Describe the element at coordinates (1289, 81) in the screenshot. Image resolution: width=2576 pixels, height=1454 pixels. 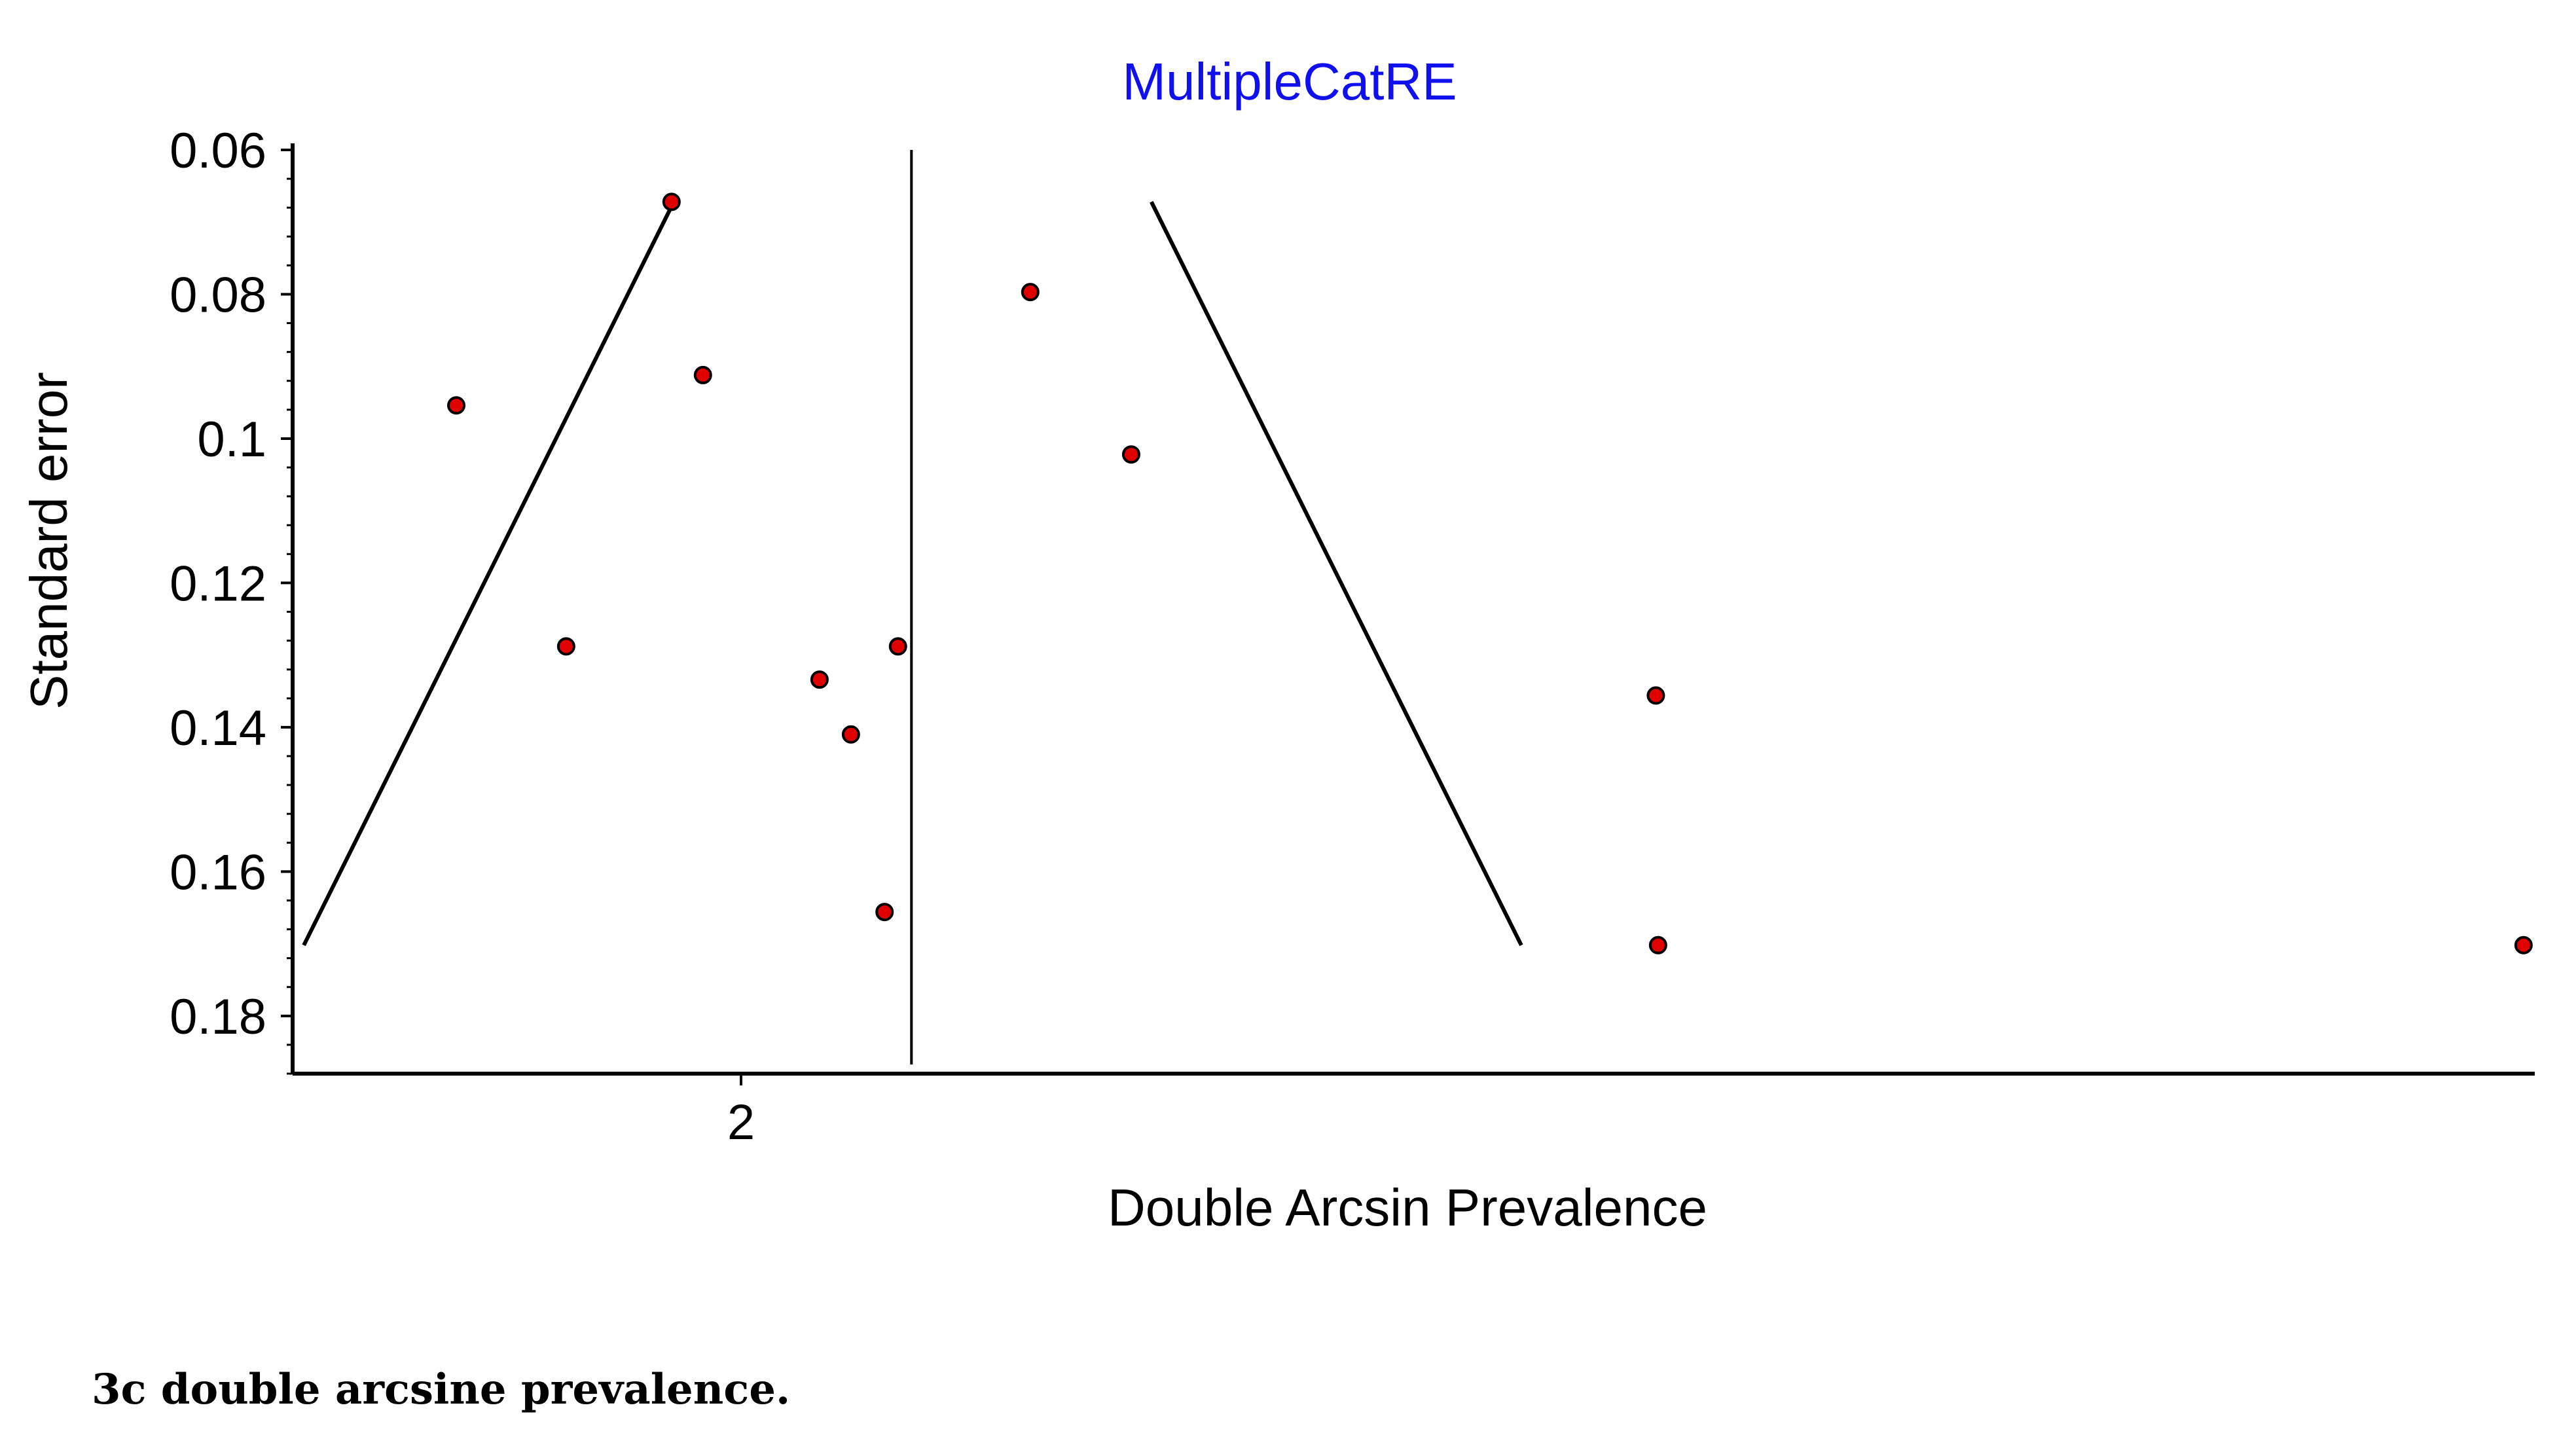
I see `chart-title: MultipleCatRE` at that location.